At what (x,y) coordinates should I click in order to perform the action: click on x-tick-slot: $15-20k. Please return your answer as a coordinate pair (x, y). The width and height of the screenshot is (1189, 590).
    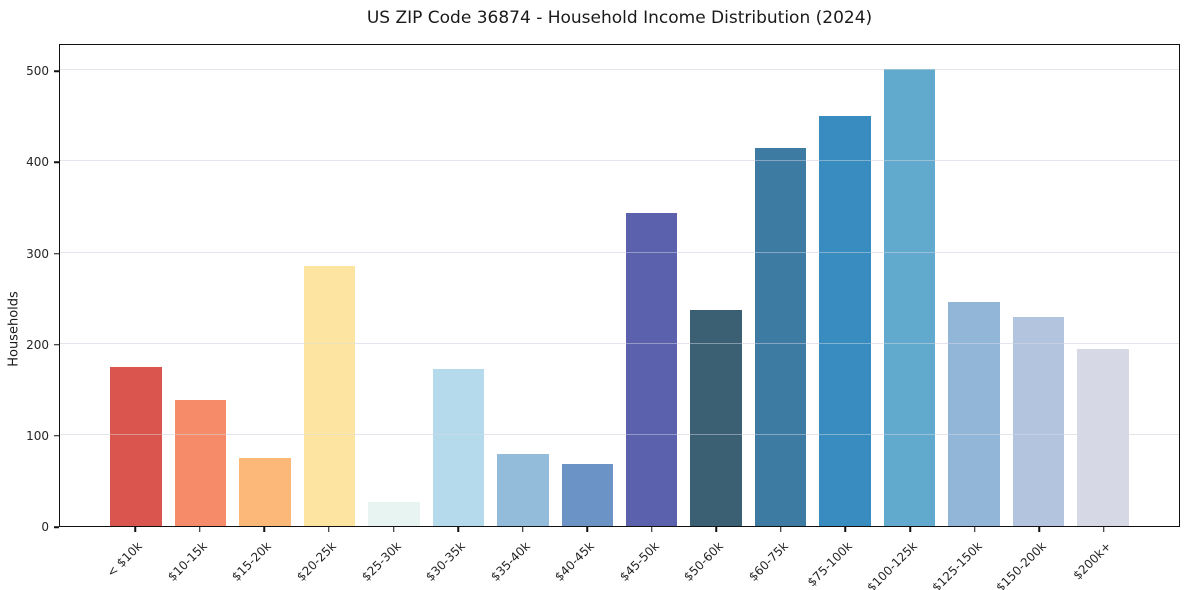
    Looking at the image, I should click on (263, 557).